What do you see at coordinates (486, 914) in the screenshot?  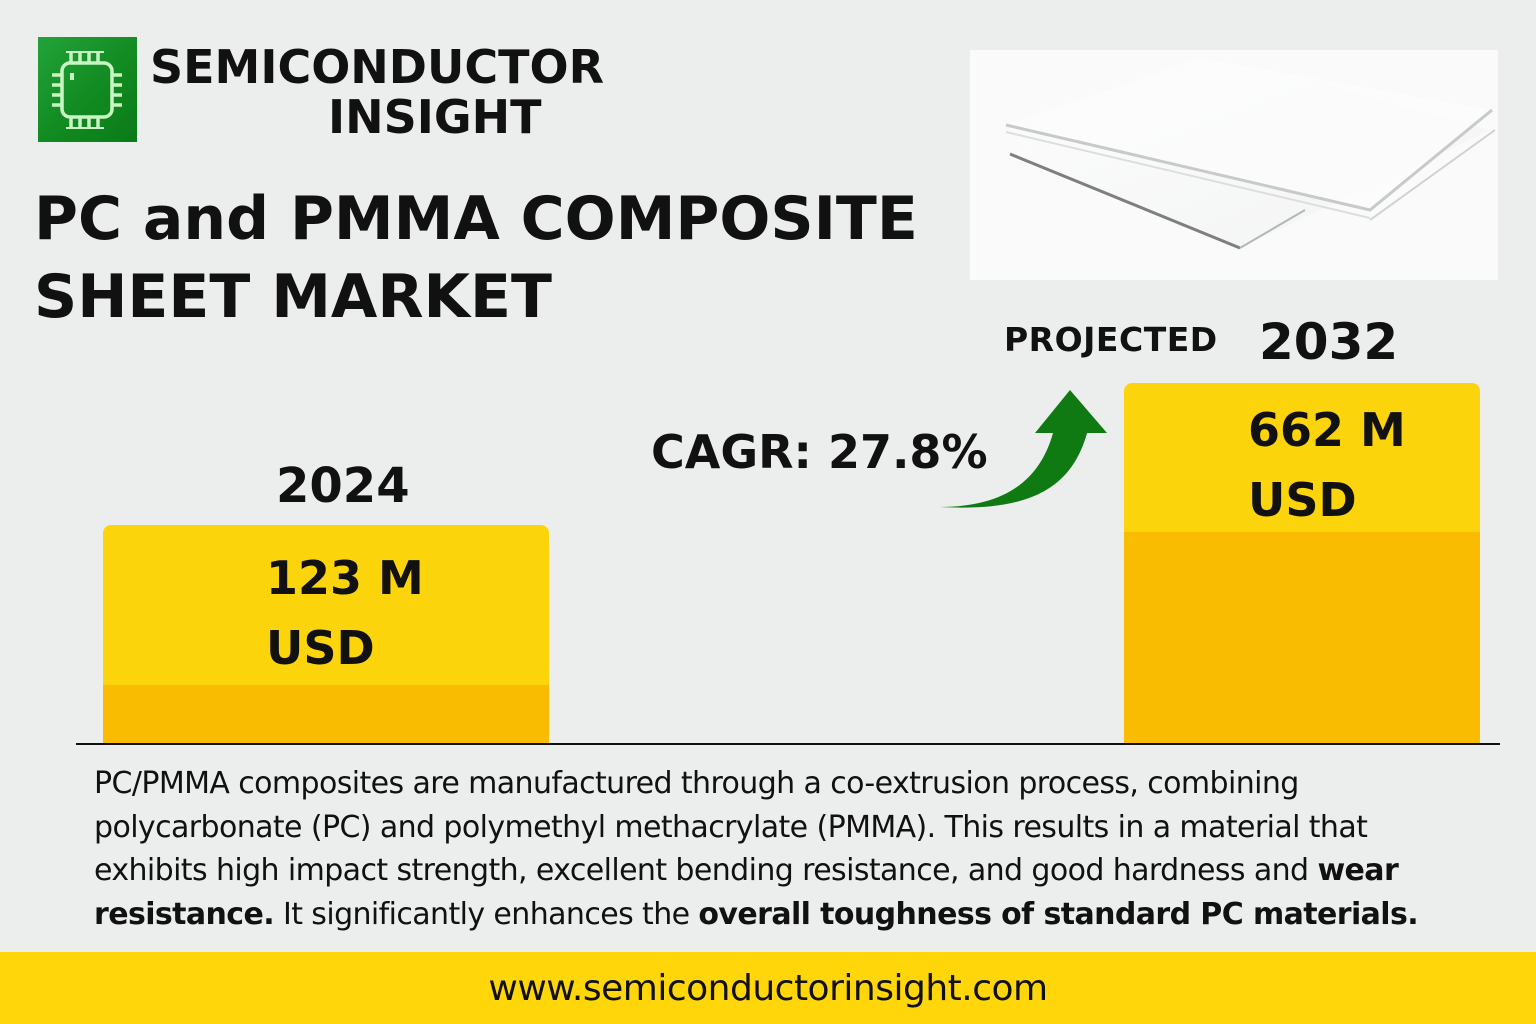 I see `description-text: It significantly enhances the` at bounding box center [486, 914].